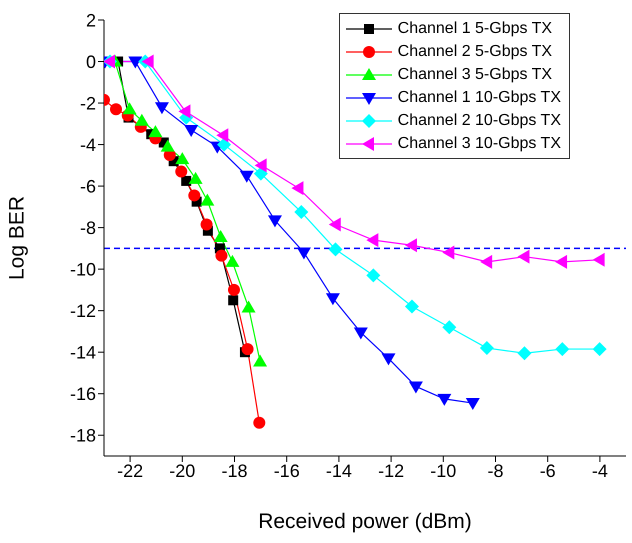 The height and width of the screenshot is (543, 632). What do you see at coordinates (479, 121) in the screenshot?
I see `legend-label: Channel 2 10-Gbps TX` at bounding box center [479, 121].